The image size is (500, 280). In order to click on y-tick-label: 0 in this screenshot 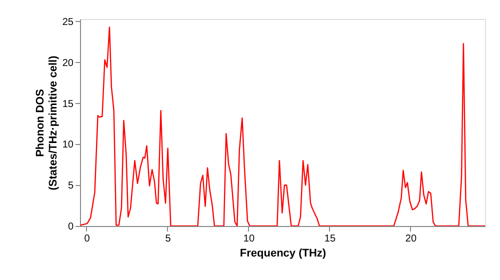, I will do `click(71, 227)`.